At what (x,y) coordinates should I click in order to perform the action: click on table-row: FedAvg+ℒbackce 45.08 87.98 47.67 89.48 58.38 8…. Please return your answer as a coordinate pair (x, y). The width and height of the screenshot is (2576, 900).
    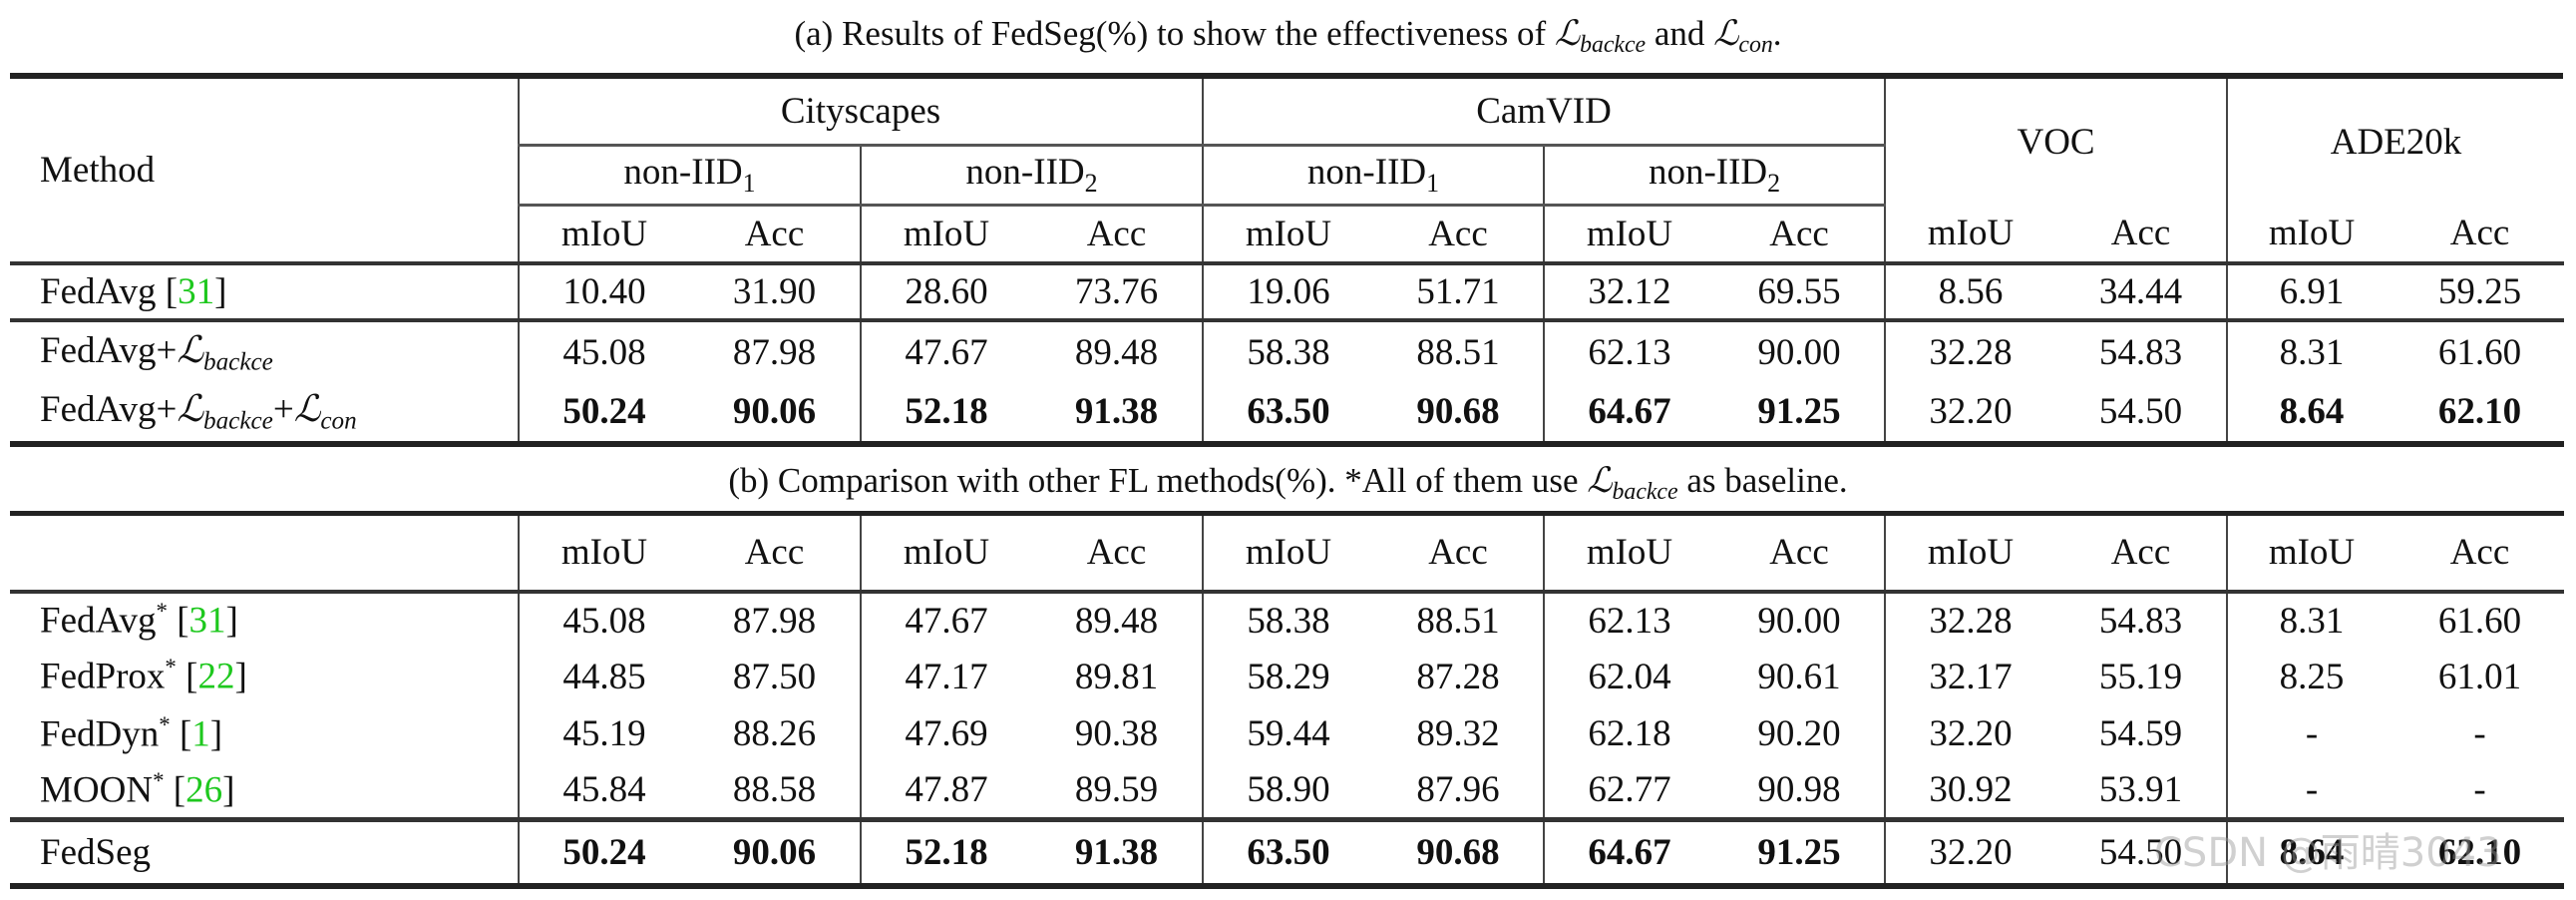
    Looking at the image, I should click on (1287, 351).